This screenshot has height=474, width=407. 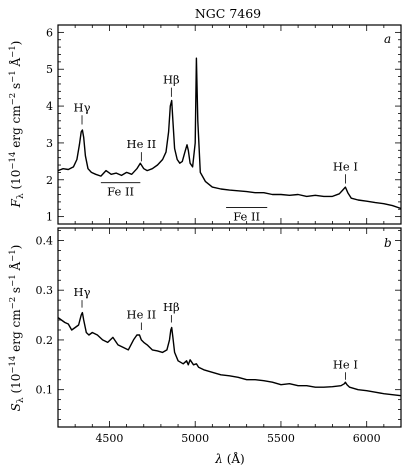 What do you see at coordinates (49, 32) in the screenshot?
I see `y-tick-label: 6` at bounding box center [49, 32].